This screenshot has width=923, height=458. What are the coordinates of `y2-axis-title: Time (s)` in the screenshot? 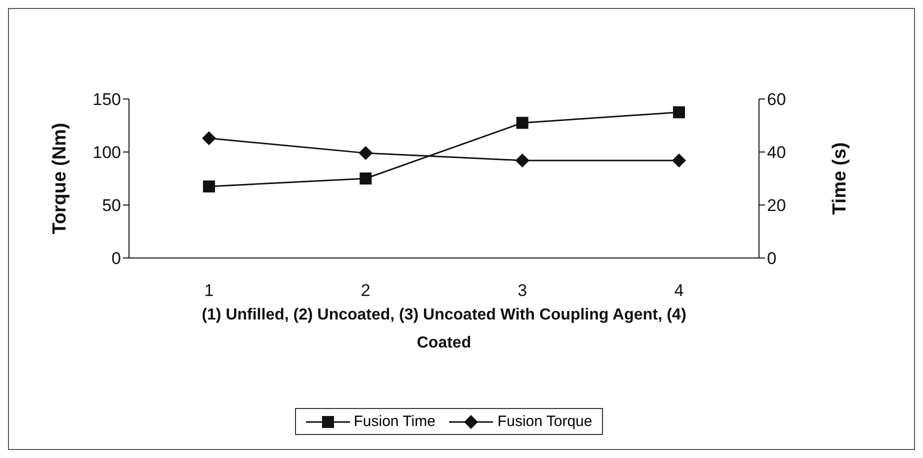 It's located at (840, 178).